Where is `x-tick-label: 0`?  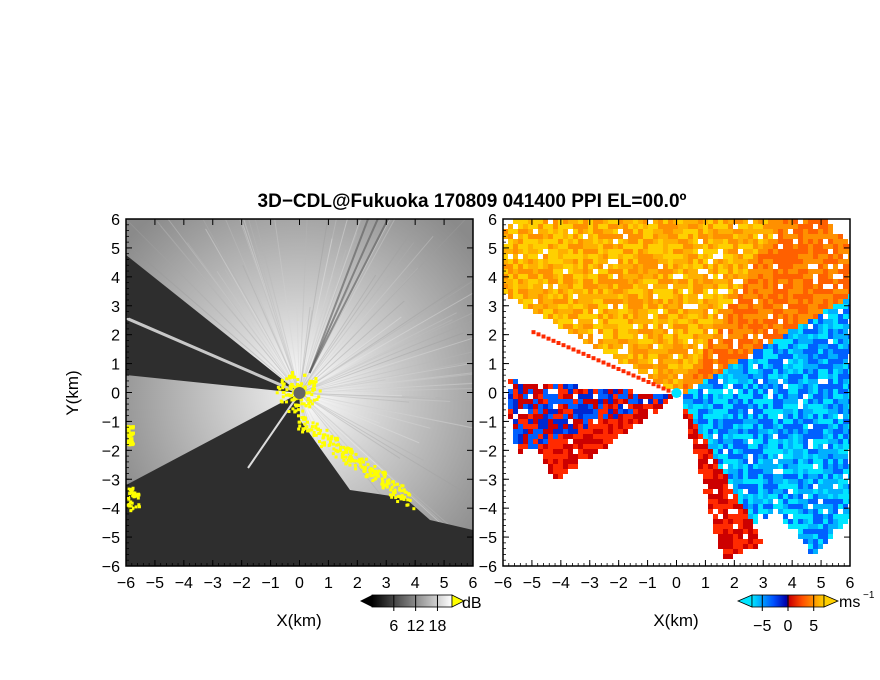
x-tick-label: 0 is located at coordinates (676, 583).